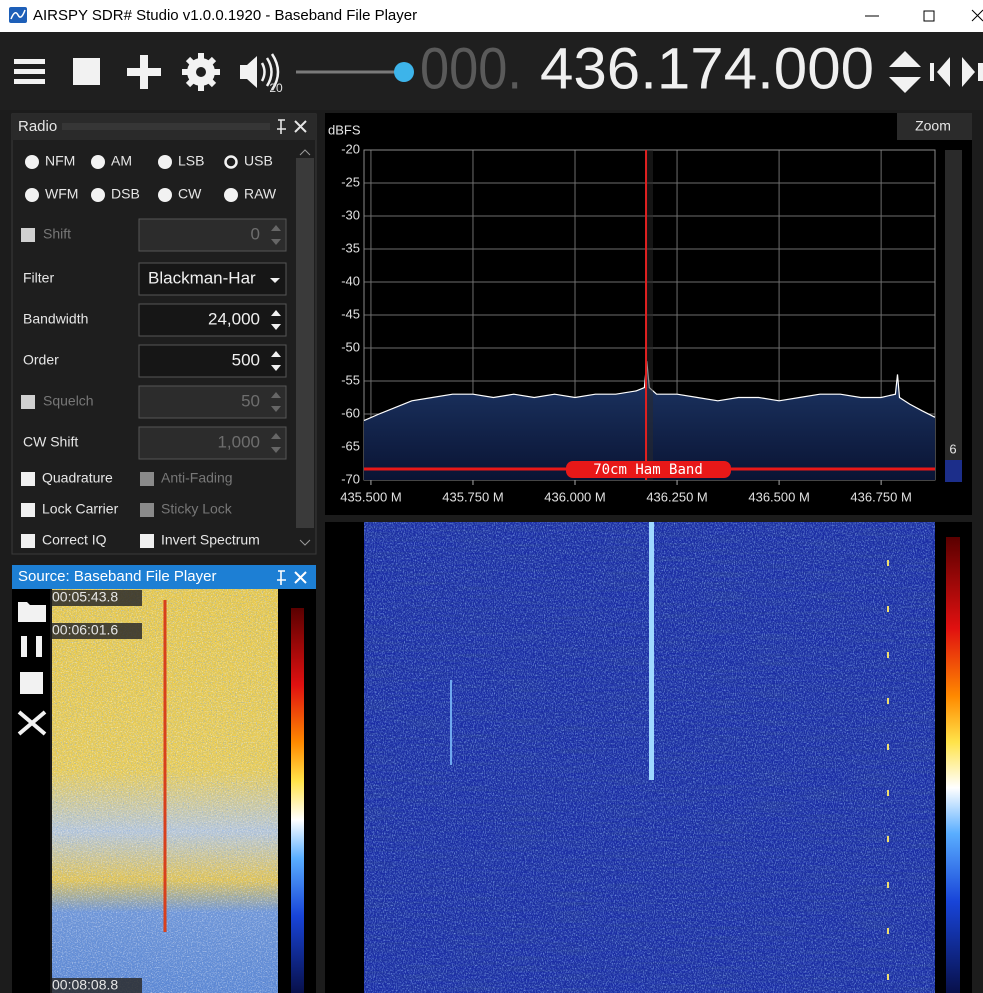 Image resolution: width=983 pixels, height=993 pixels. Describe the element at coordinates (260, 72) in the screenshot. I see `volume-button` at that location.